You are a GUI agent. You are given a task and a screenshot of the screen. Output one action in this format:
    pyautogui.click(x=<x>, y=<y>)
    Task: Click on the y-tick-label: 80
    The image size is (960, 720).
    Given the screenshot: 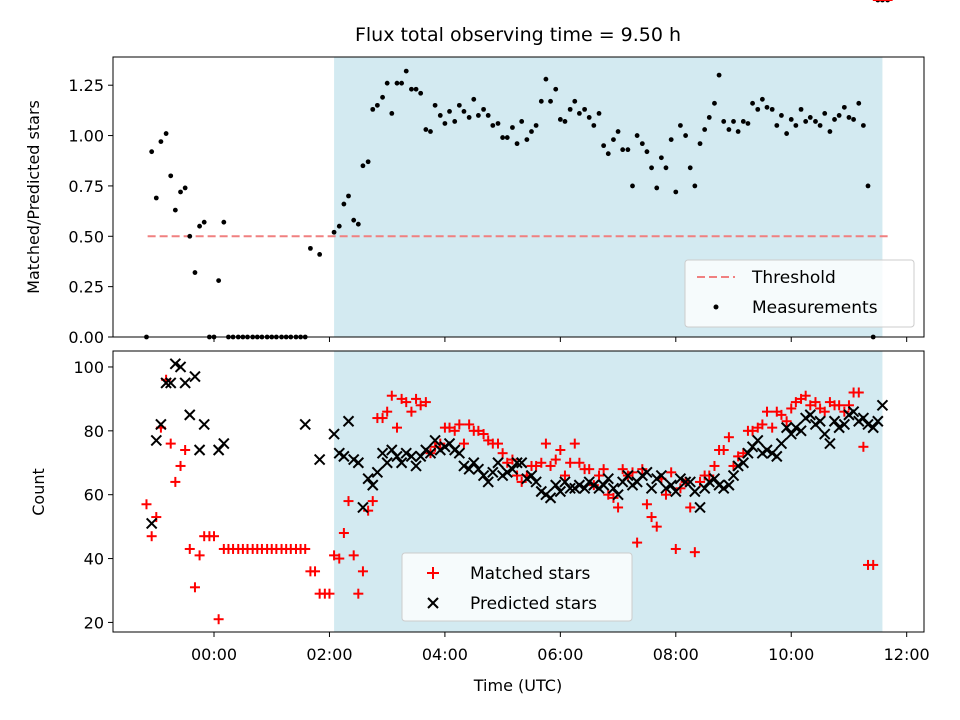 What is the action you would take?
    pyautogui.click(x=94, y=431)
    